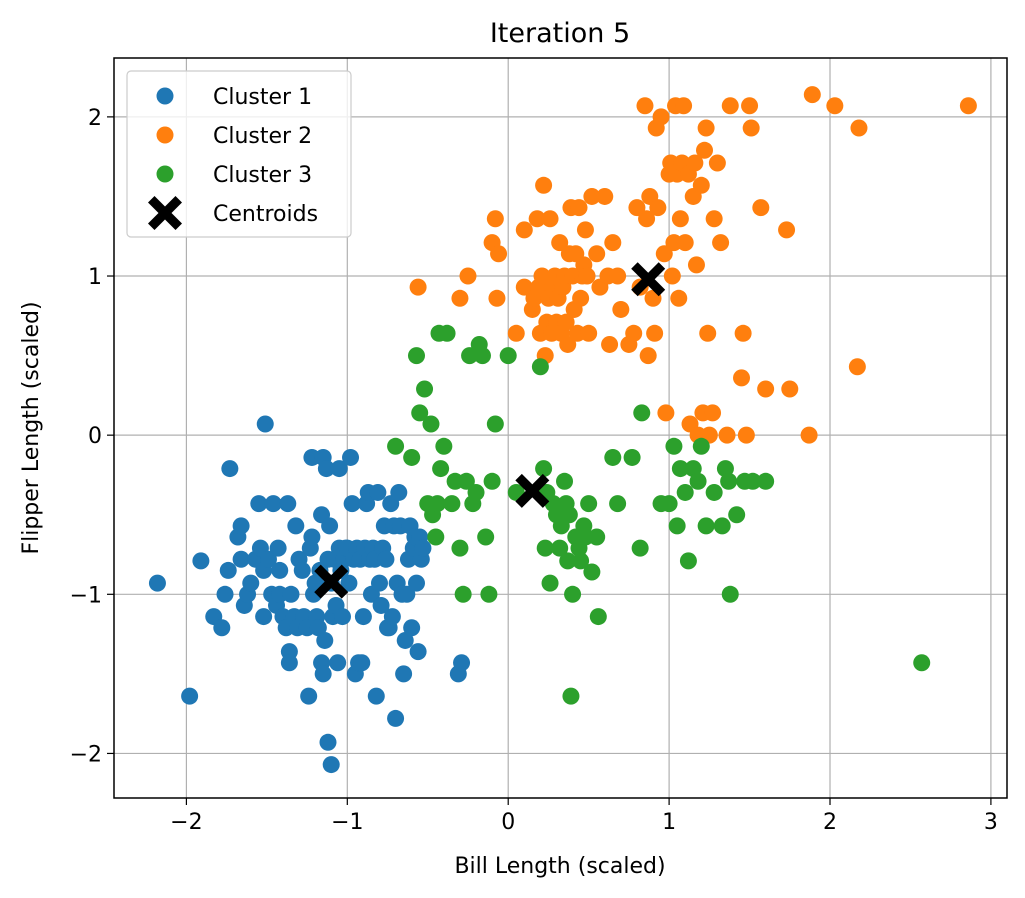 The image size is (1025, 898). Describe the element at coordinates (95, 436) in the screenshot. I see `y-tick-label: 0` at that location.